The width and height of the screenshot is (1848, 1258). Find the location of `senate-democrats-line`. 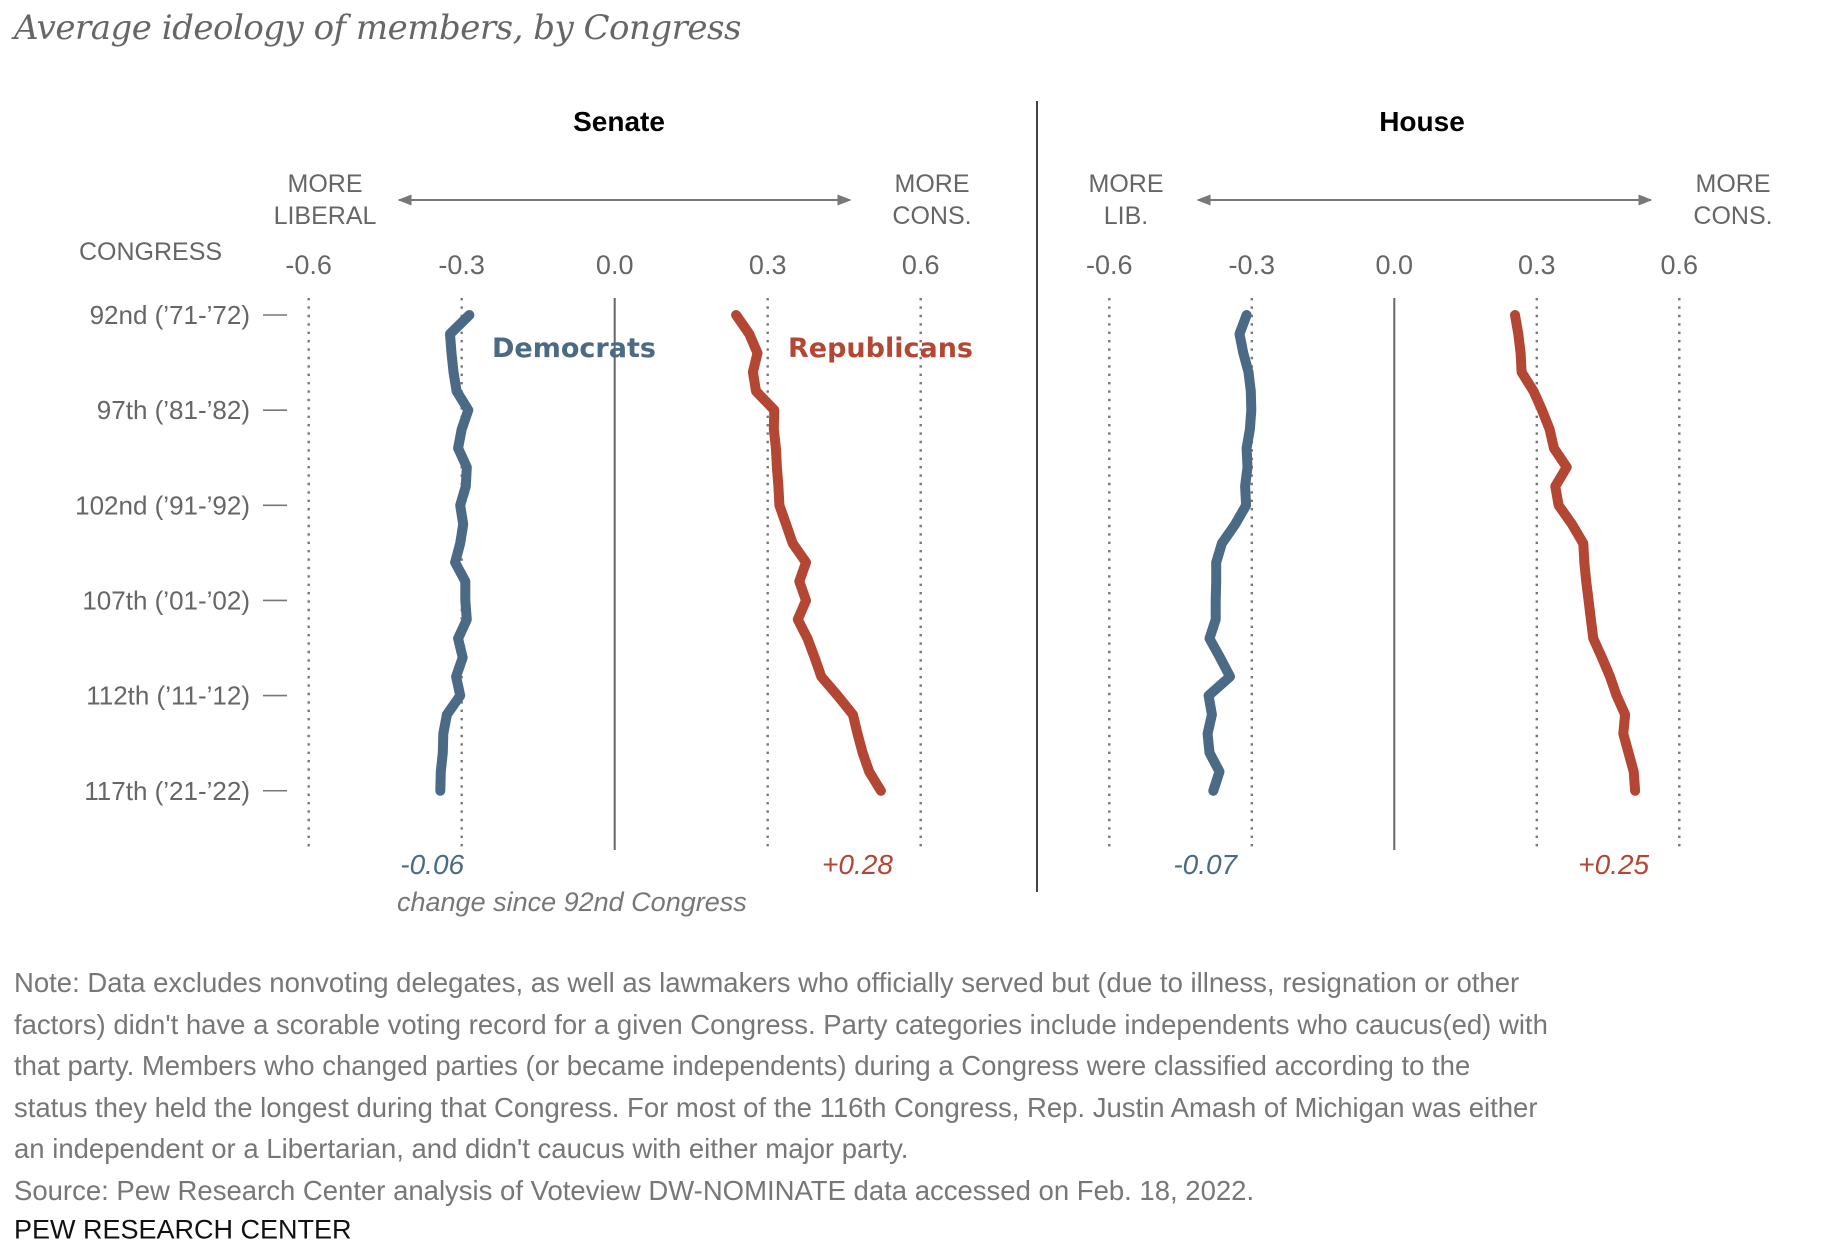

senate-democrats-line is located at coordinates (455, 553).